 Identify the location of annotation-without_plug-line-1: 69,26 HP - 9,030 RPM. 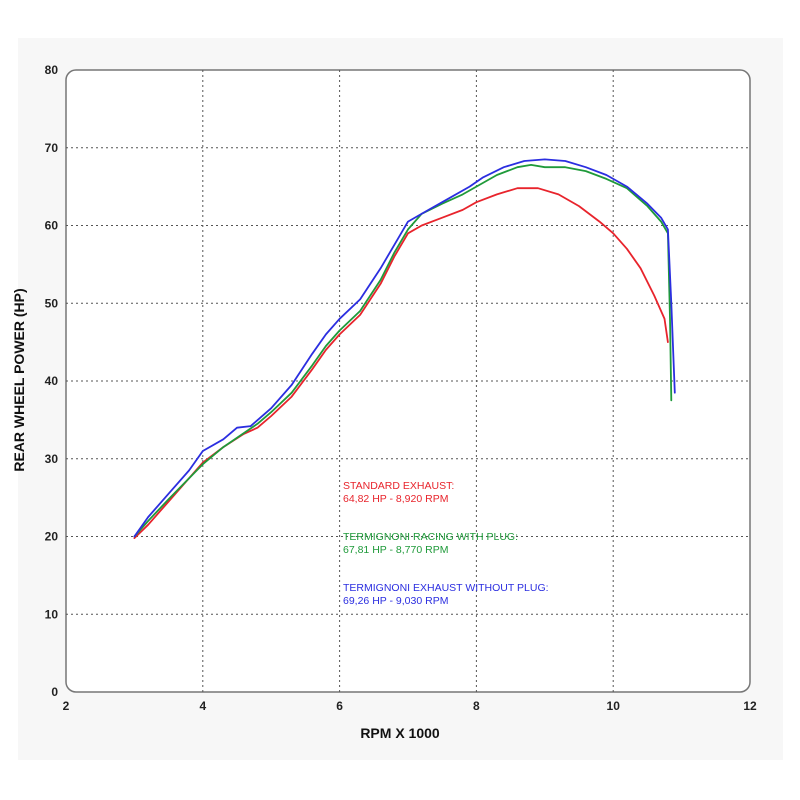
(395, 601).